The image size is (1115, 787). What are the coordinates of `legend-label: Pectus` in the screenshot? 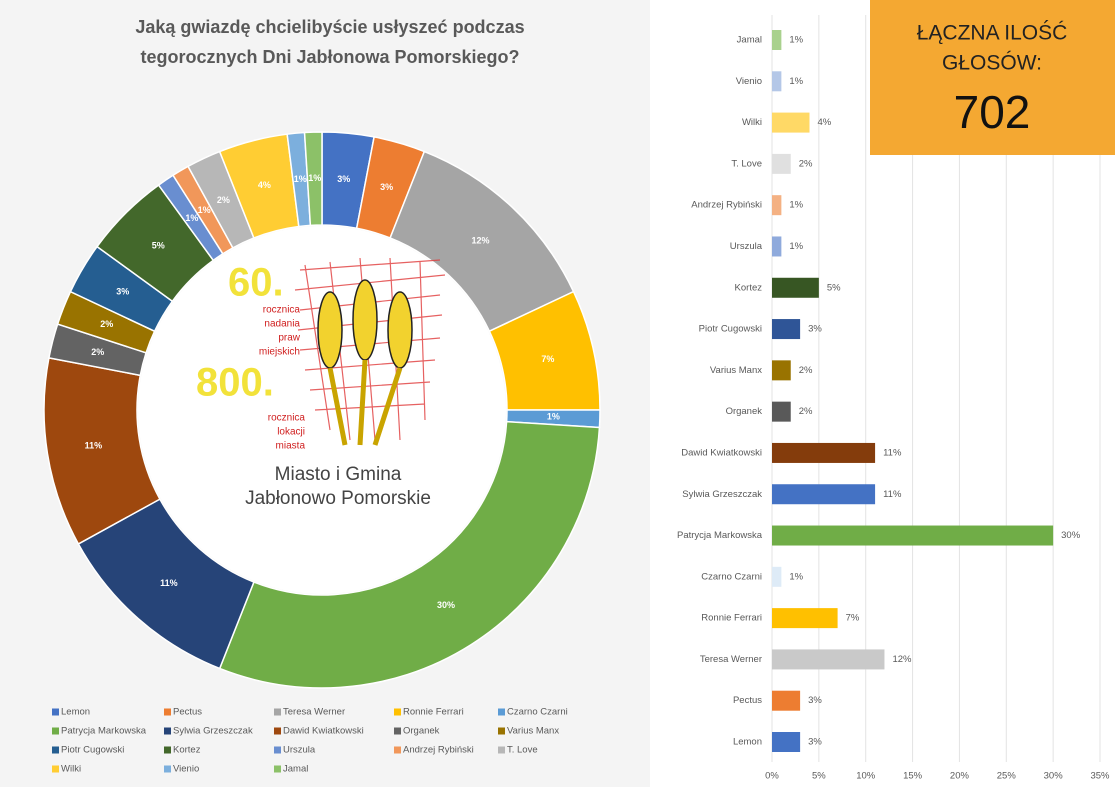 It's located at (187, 712).